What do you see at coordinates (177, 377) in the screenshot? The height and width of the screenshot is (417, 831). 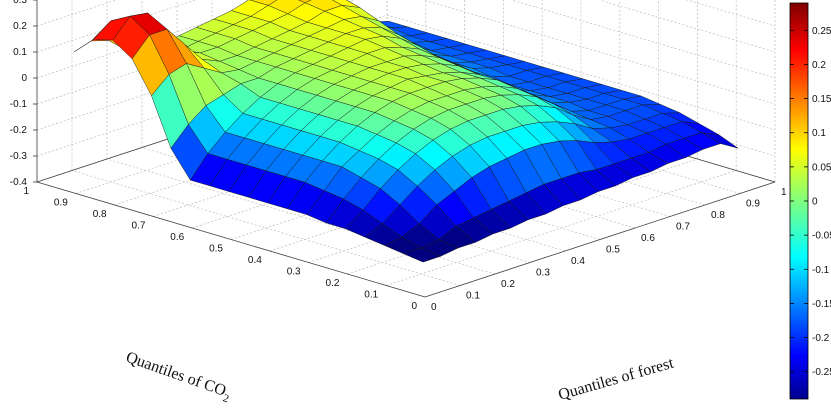 I see `x-axis-label: Quantiles of CO2` at bounding box center [177, 377].